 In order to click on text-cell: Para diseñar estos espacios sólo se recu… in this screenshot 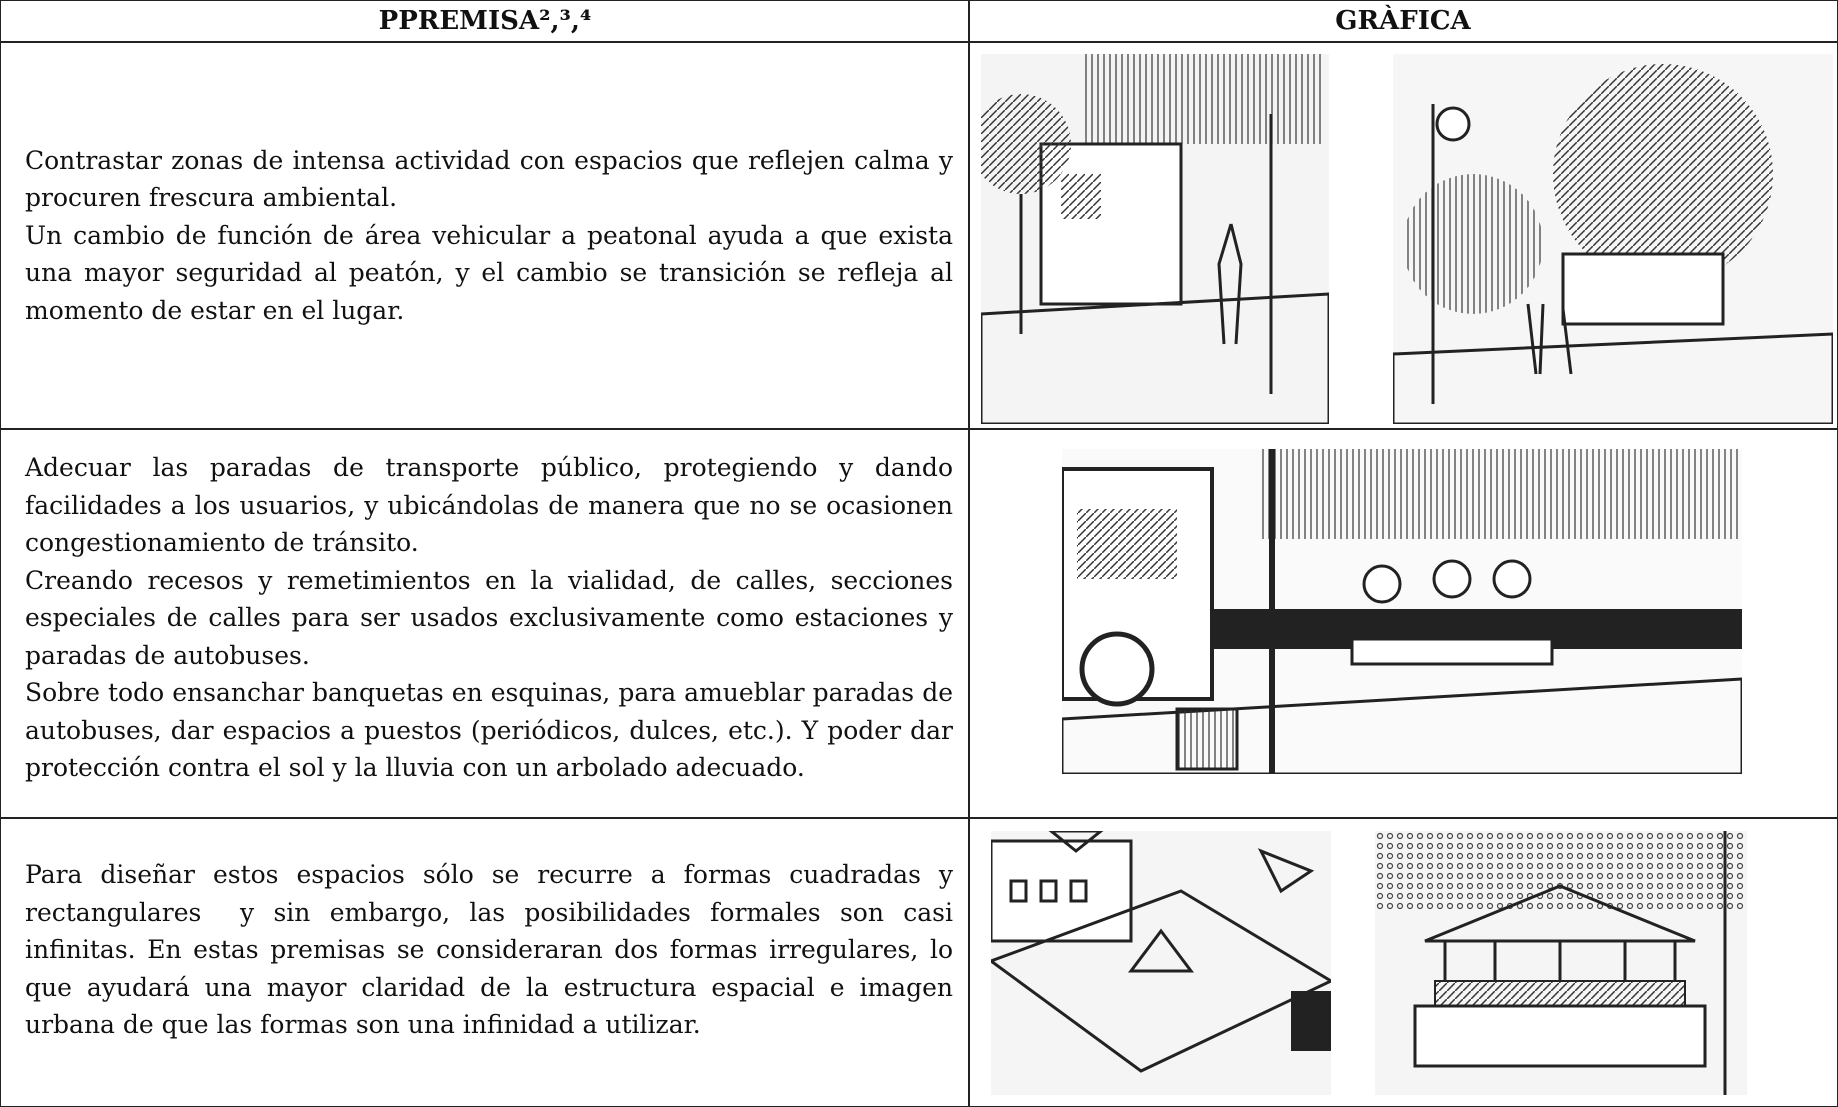, I will do `click(485, 962)`.